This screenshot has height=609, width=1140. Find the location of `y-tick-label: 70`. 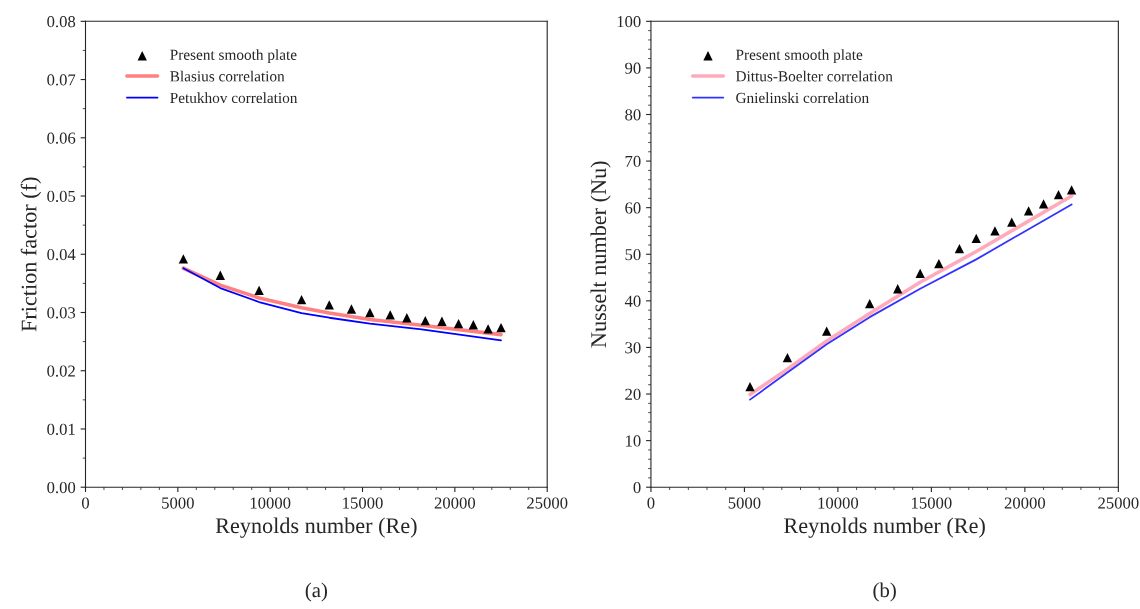

y-tick-label: 70 is located at coordinates (633, 161).